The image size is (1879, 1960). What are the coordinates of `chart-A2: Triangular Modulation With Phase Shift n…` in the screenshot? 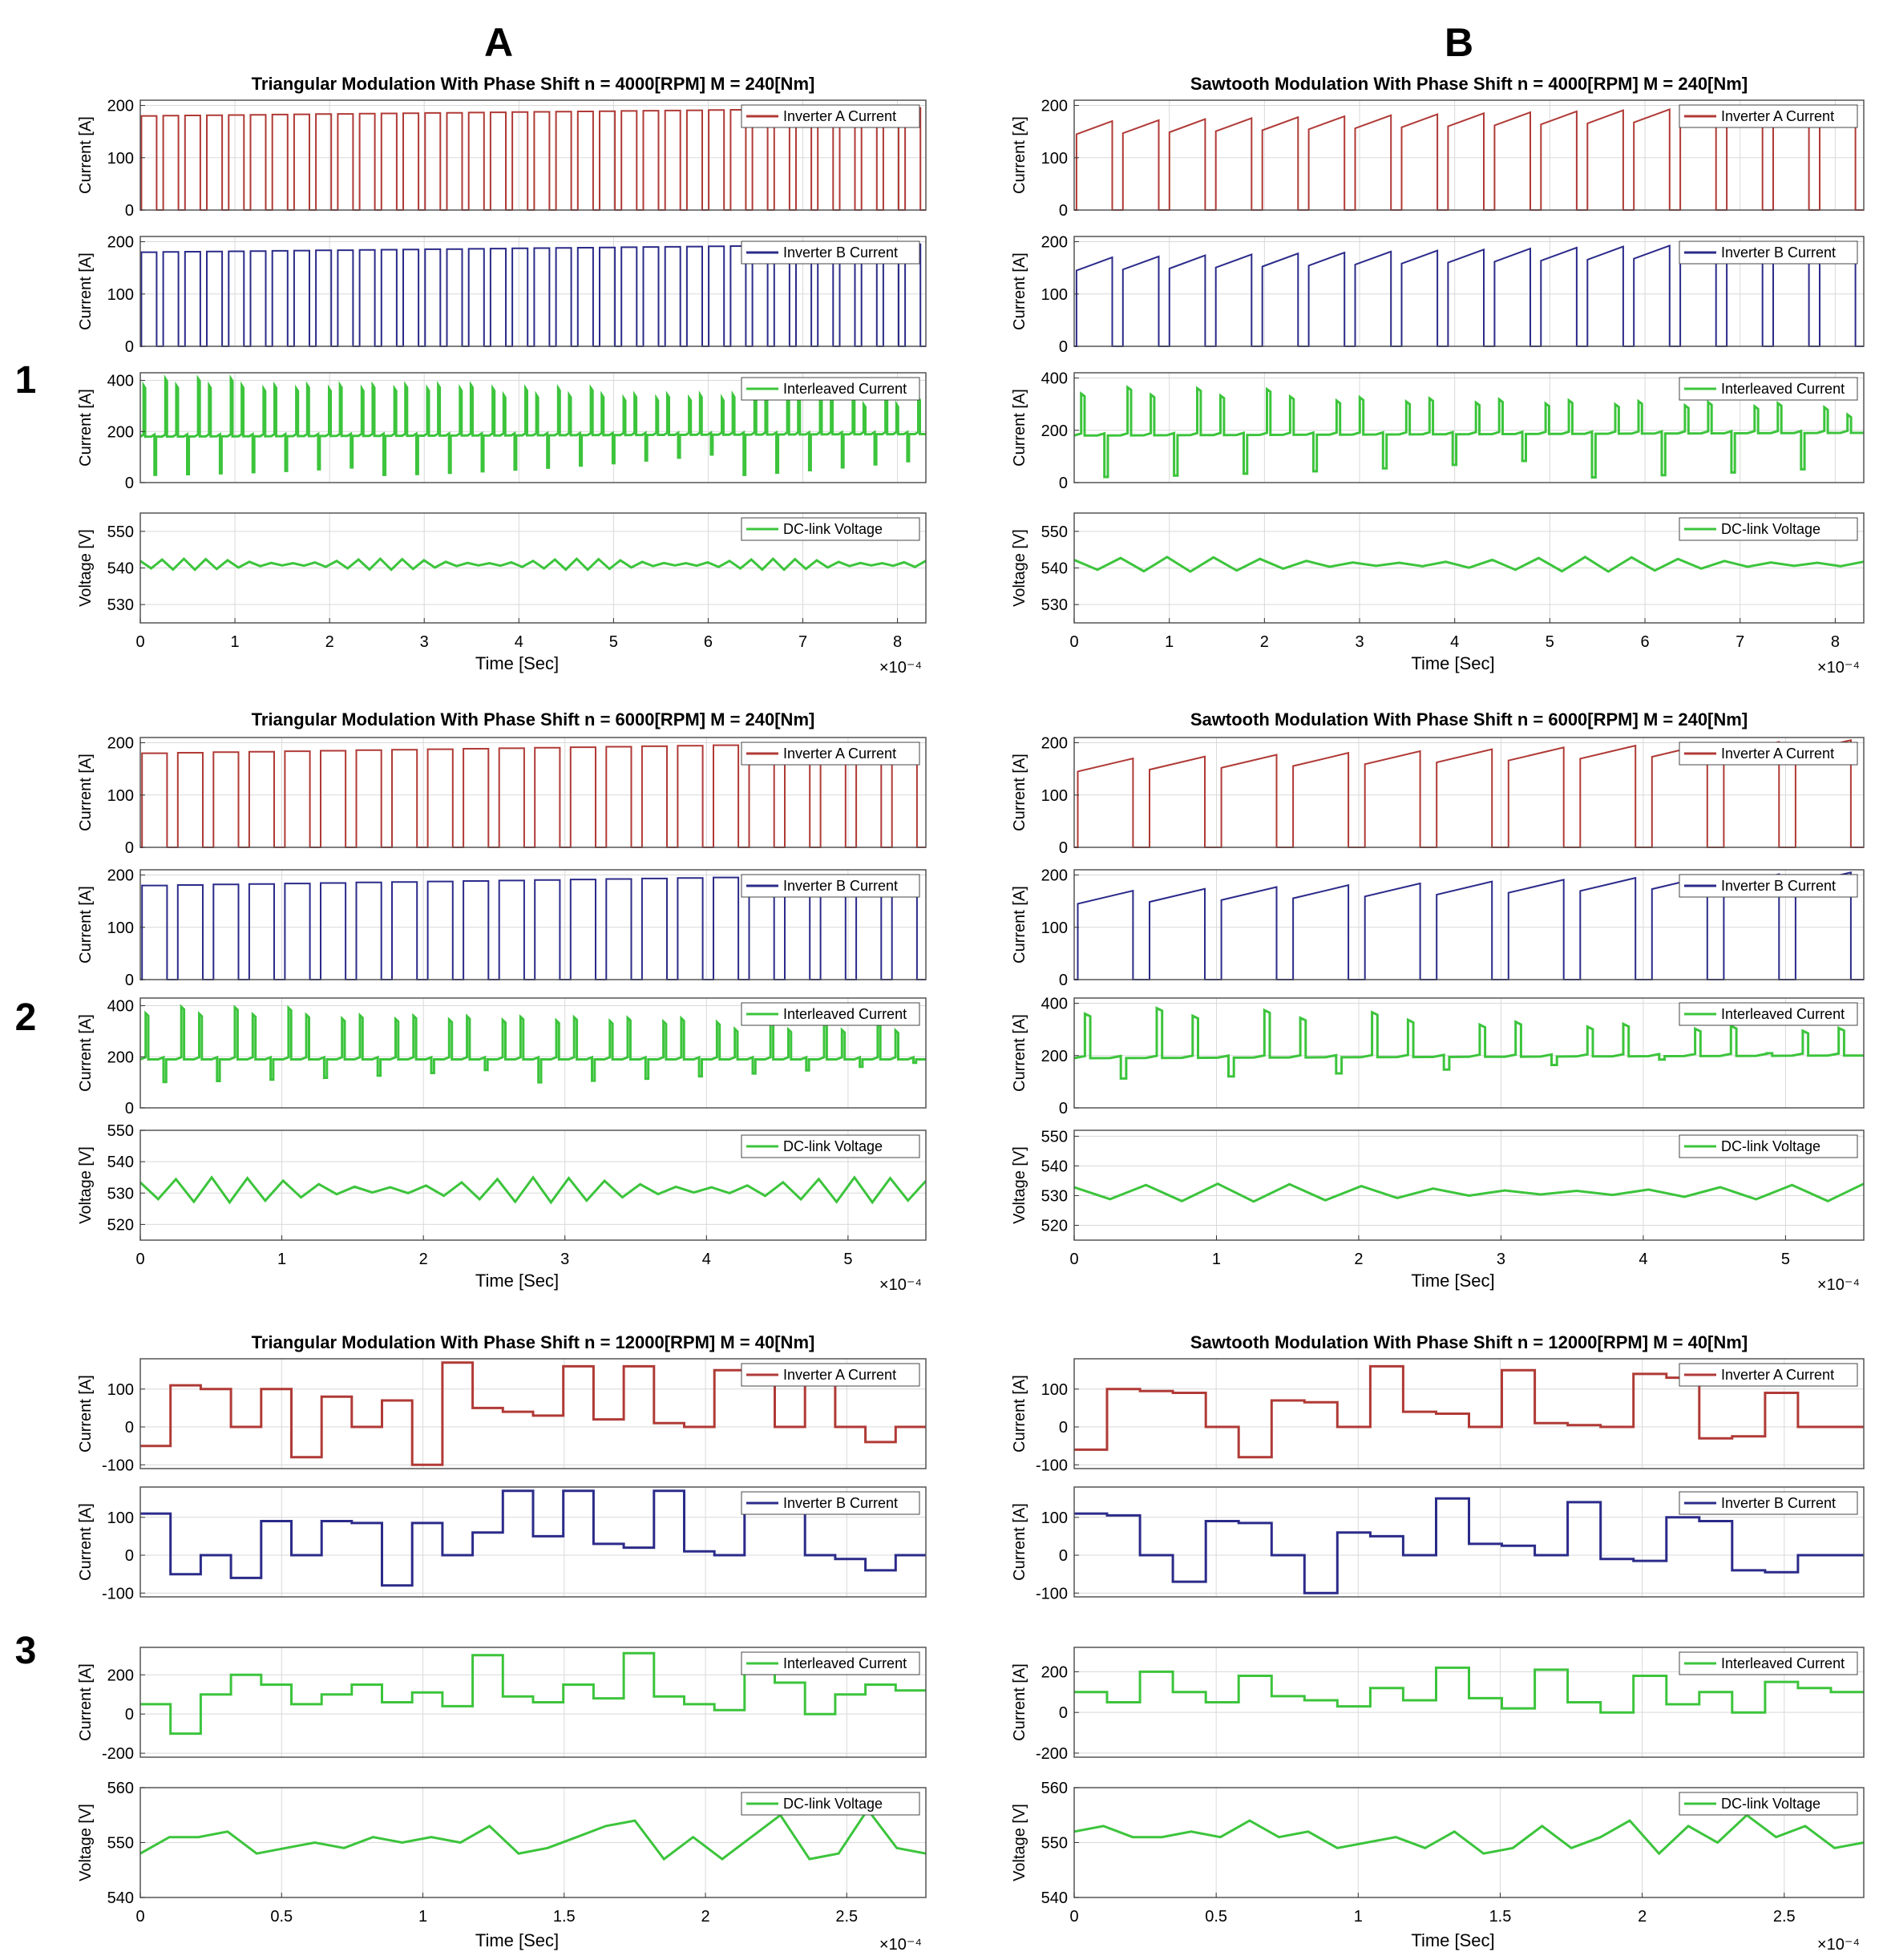 It's located at (502, 1001).